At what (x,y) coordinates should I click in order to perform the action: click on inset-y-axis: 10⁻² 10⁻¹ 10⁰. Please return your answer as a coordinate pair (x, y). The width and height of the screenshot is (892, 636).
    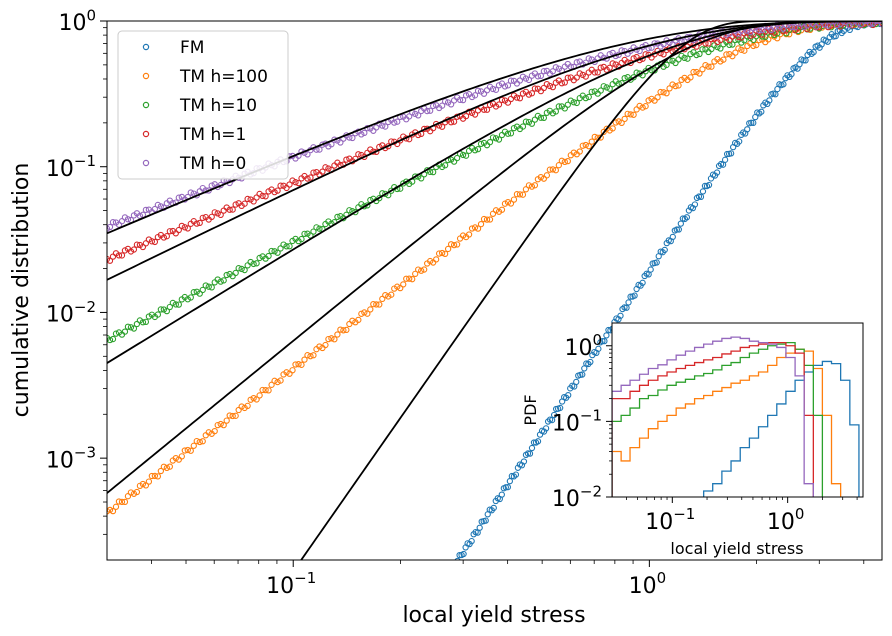
    Looking at the image, I should click on (582, 421).